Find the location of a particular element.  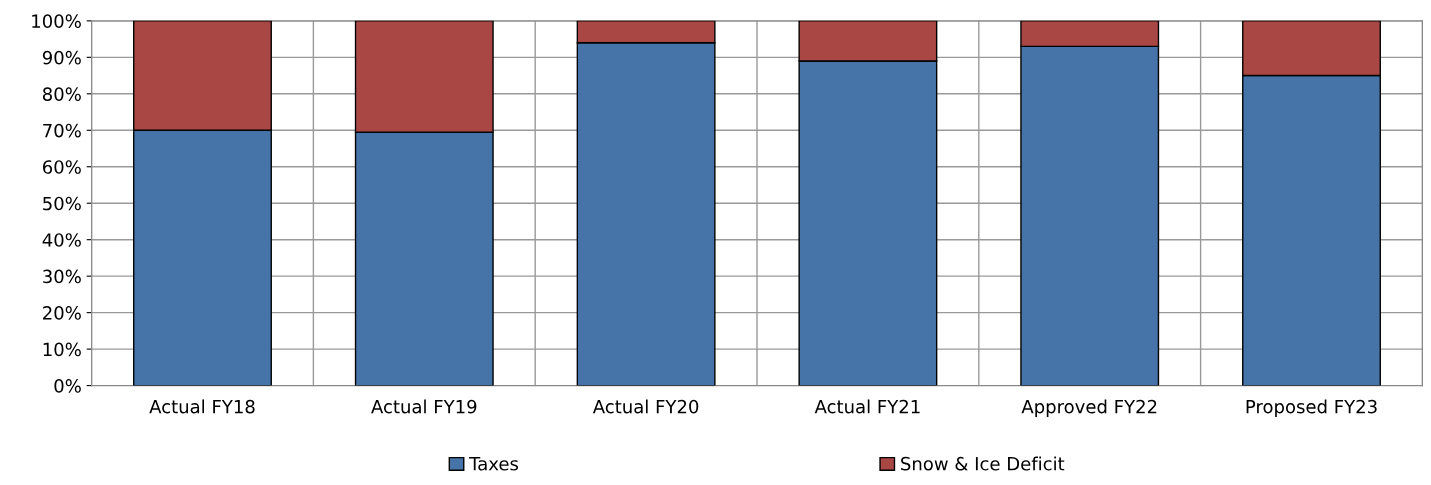

y-tick-label: 40% is located at coordinates (61, 240).